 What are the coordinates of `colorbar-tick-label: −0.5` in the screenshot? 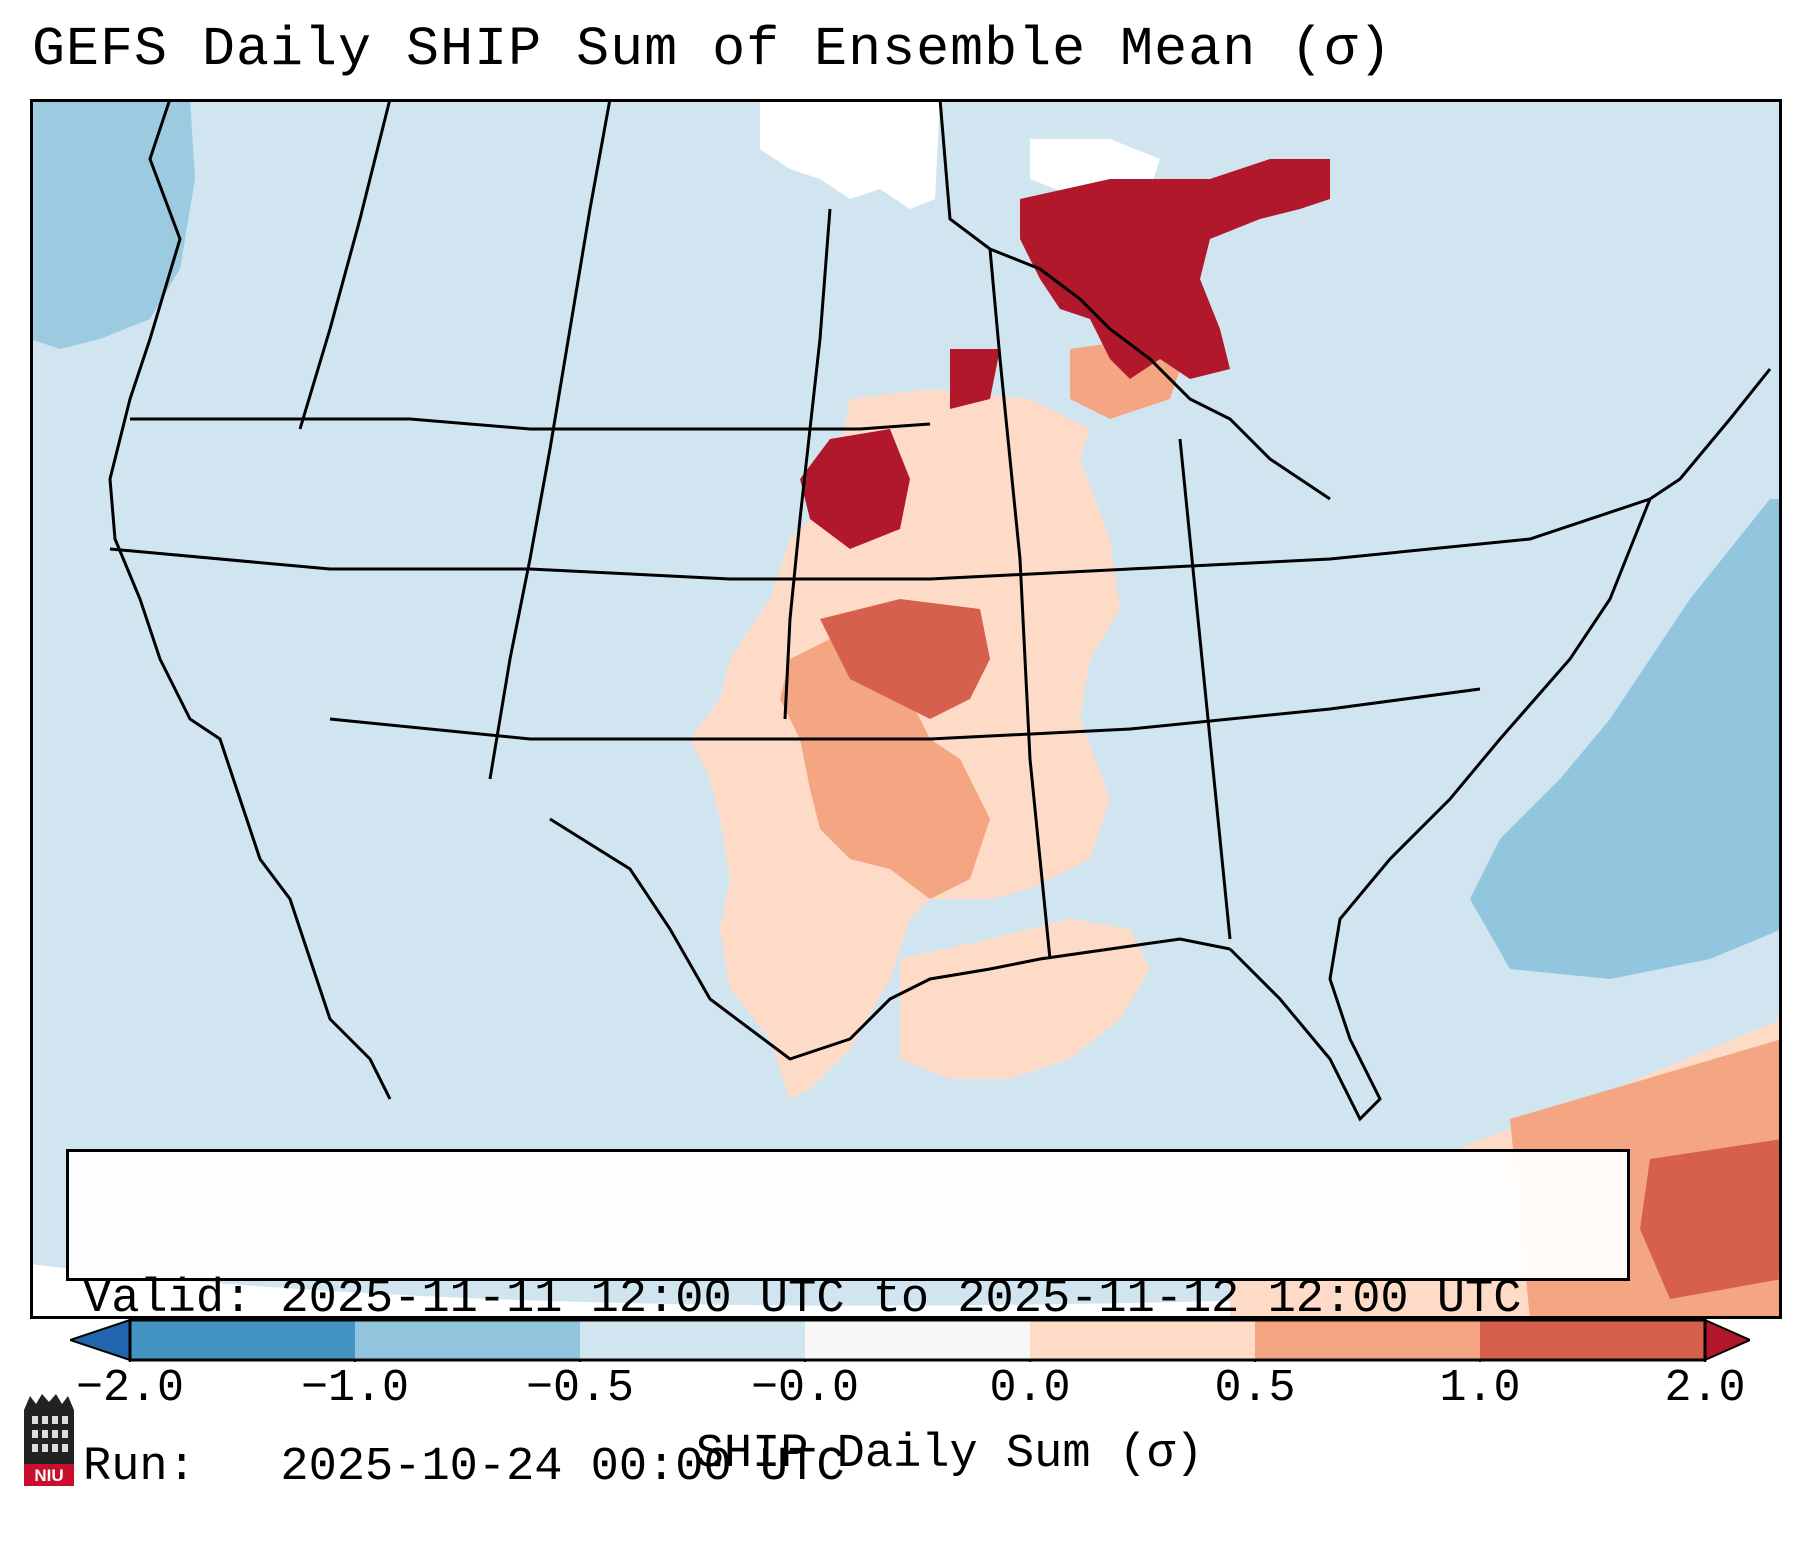 It's located at (580, 1388).